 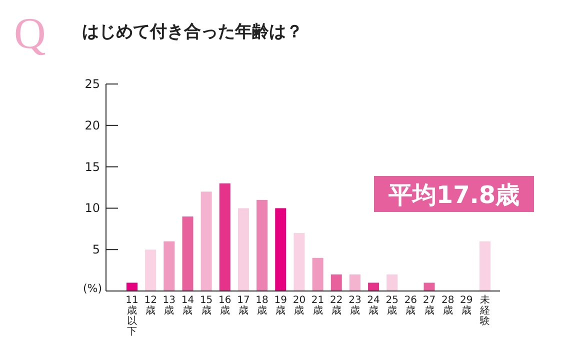 What do you see at coordinates (92, 125) in the screenshot?
I see `y-tick-label: 20` at bounding box center [92, 125].